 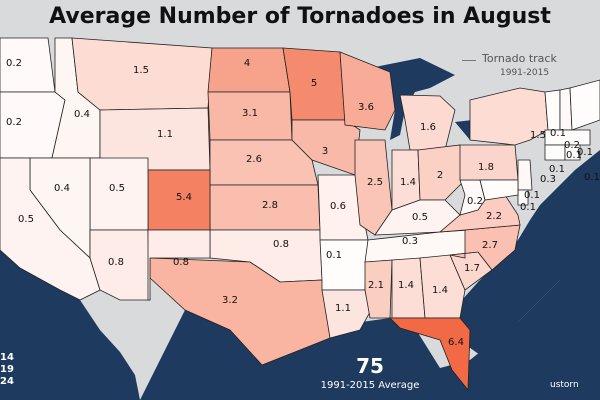 What do you see at coordinates (300, 16) in the screenshot?
I see `map-title: Average Number of Tornadoes in August` at bounding box center [300, 16].